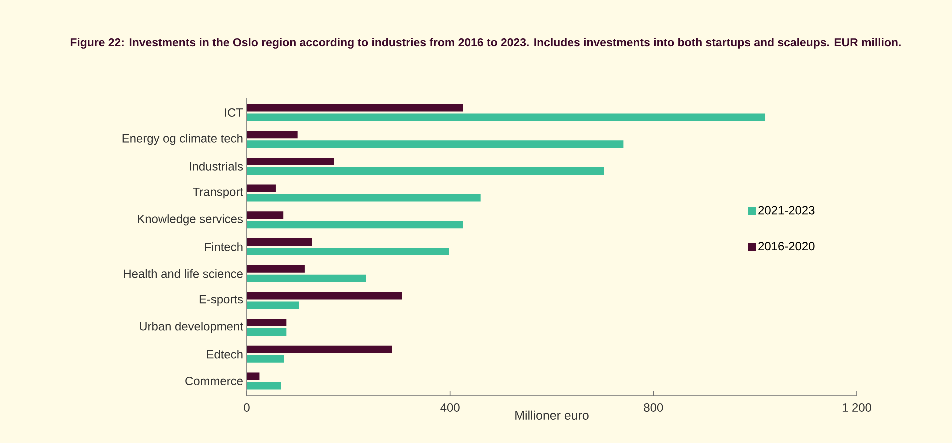 The height and width of the screenshot is (443, 952). I want to click on y-tick-label: Commerce, so click(214, 381).